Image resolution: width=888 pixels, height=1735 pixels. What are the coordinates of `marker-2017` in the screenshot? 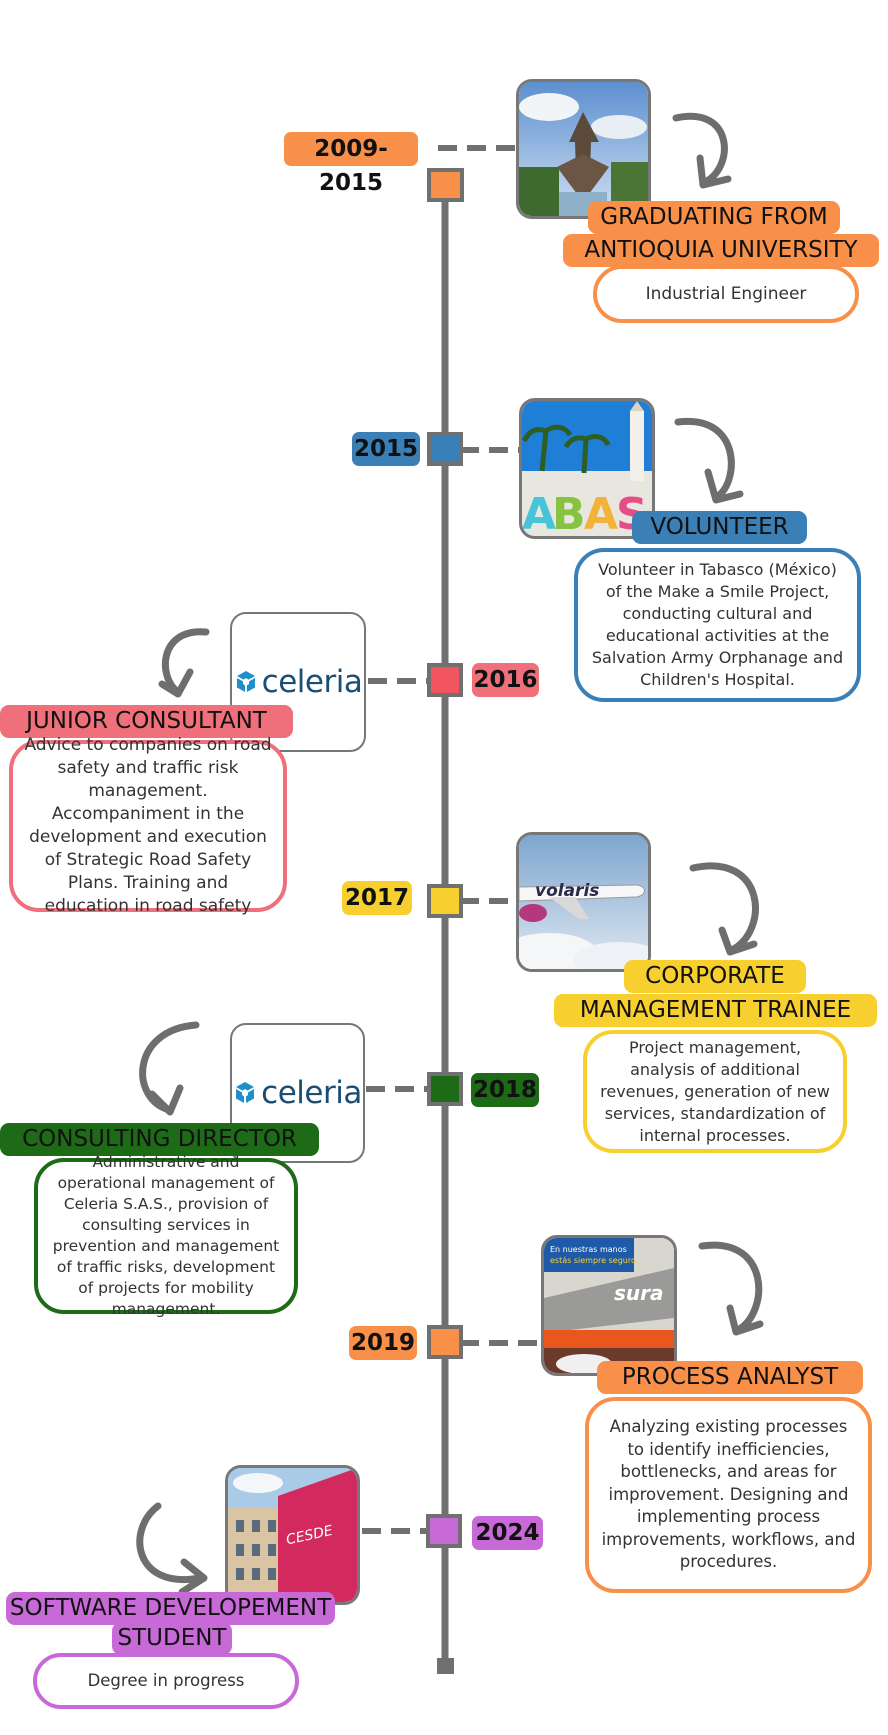 It's located at (445, 901).